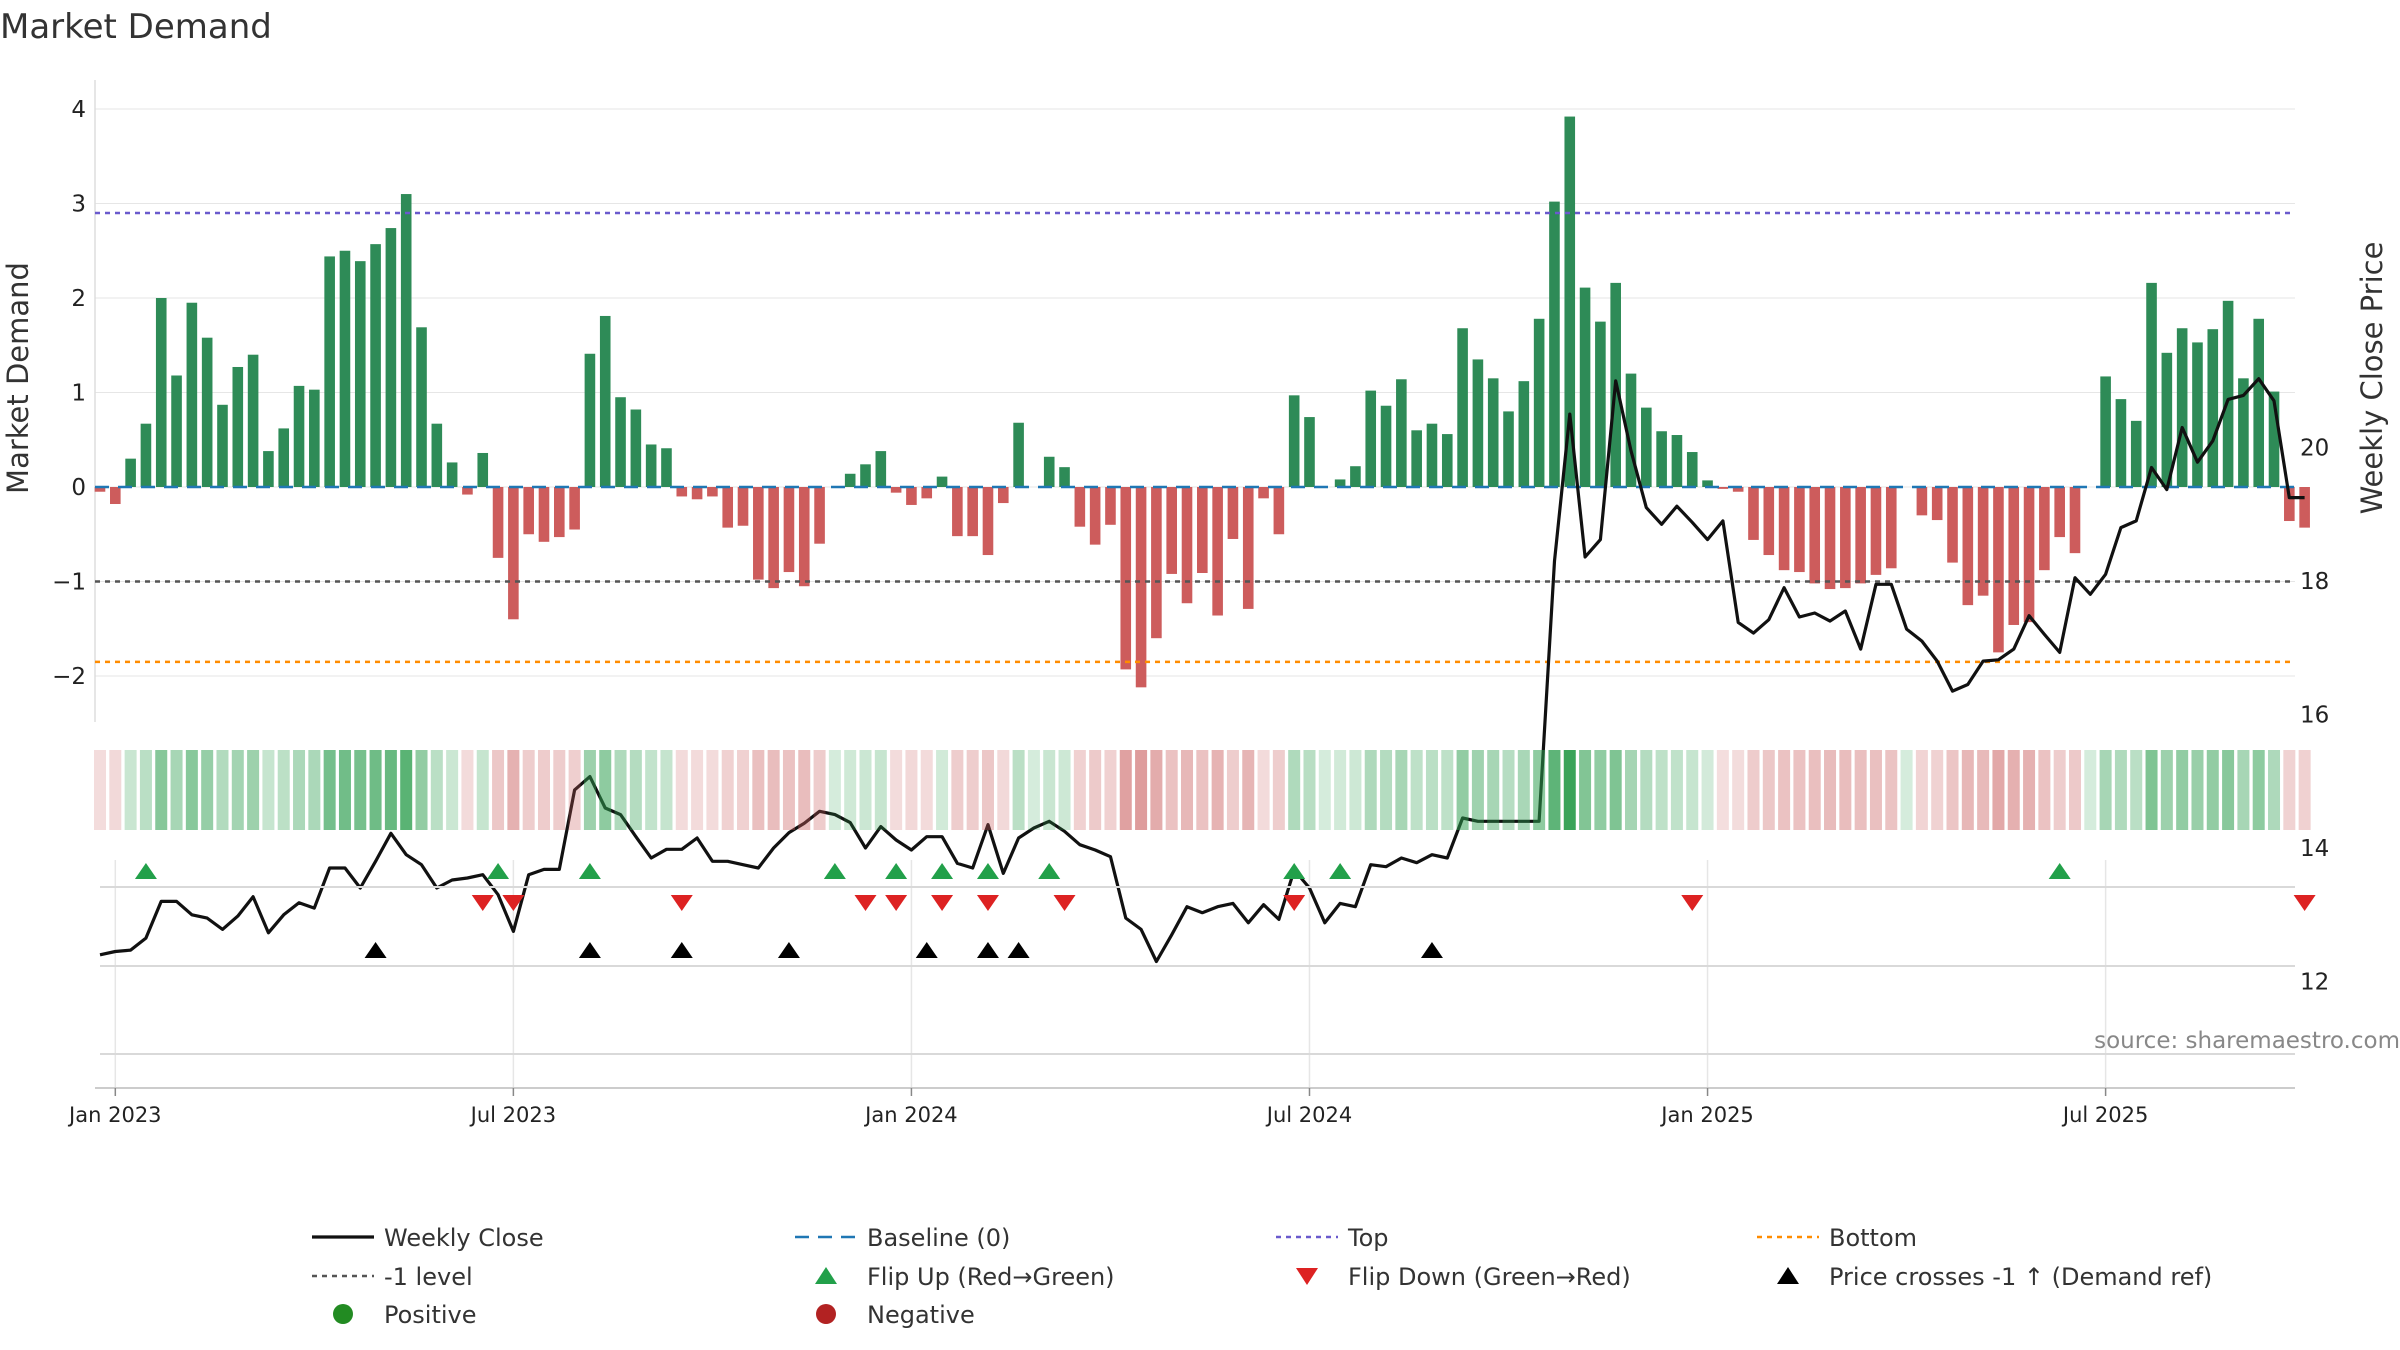 The height and width of the screenshot is (1350, 2400). I want to click on left-tick-label: −1, so click(69, 583).